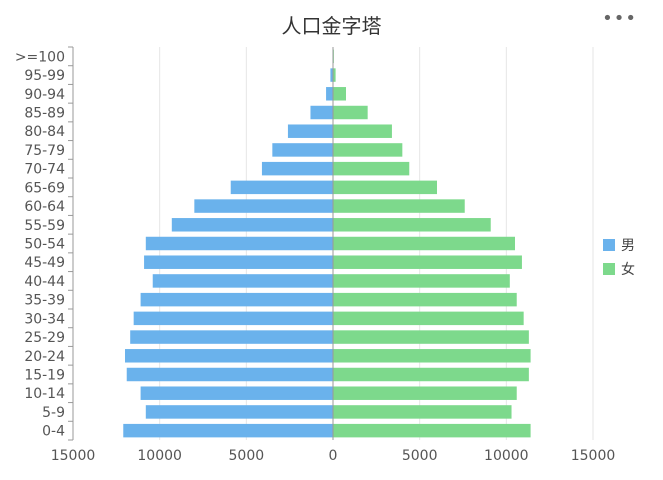  What do you see at coordinates (44, 357) in the screenshot?
I see `y-tick-label: 20-24` at bounding box center [44, 357].